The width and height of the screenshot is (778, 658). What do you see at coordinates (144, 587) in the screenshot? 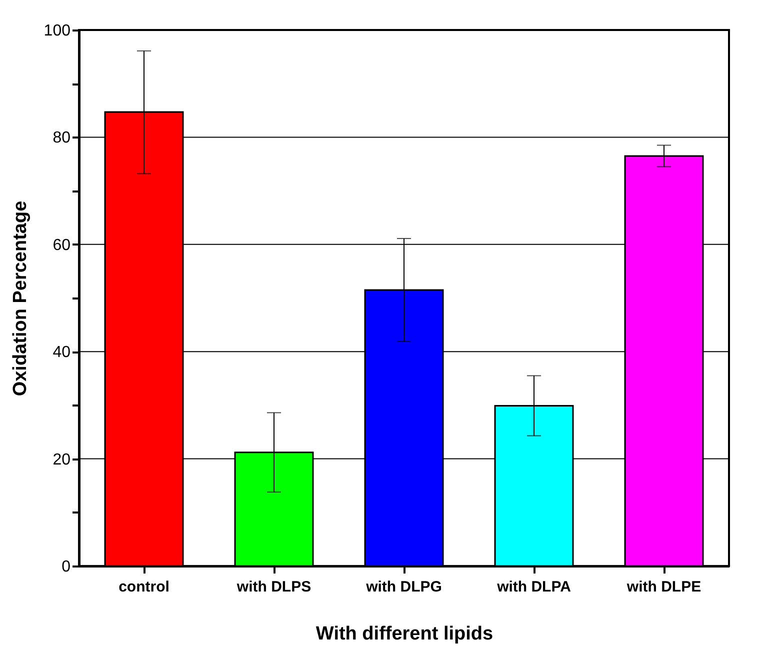
I see `x-tick-label: control` at bounding box center [144, 587].